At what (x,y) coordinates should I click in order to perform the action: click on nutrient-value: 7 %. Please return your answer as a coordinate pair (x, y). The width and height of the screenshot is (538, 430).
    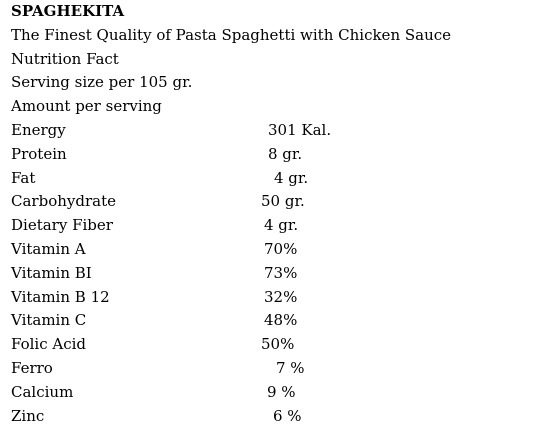
    Looking at the image, I should click on (290, 367).